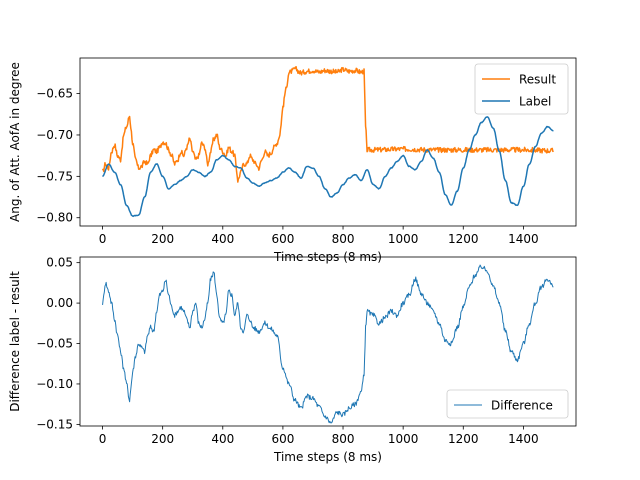 The image size is (640, 480). I want to click on y-tick-label: −0.70, so click(54, 135).